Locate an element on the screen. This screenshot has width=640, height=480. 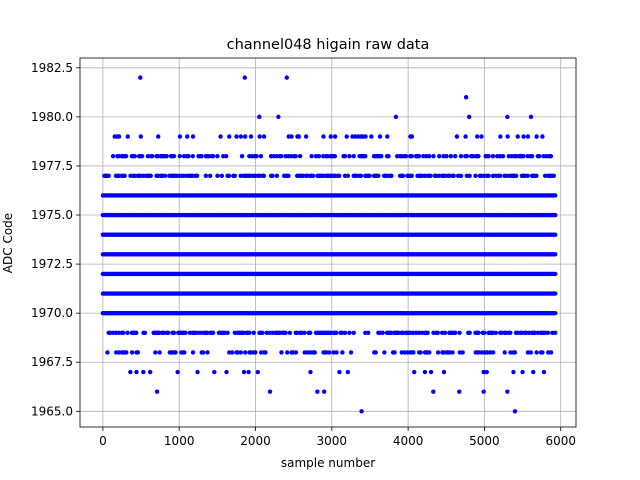
chart-title: channel048 higain raw data is located at coordinates (328, 45).